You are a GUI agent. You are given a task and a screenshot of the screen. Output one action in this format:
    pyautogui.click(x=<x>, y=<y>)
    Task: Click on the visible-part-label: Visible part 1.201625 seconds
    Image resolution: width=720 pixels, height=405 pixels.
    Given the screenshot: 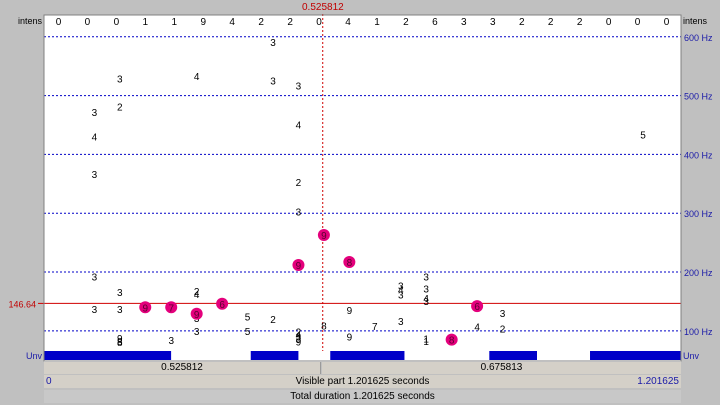 What is the action you would take?
    pyautogui.click(x=362, y=381)
    